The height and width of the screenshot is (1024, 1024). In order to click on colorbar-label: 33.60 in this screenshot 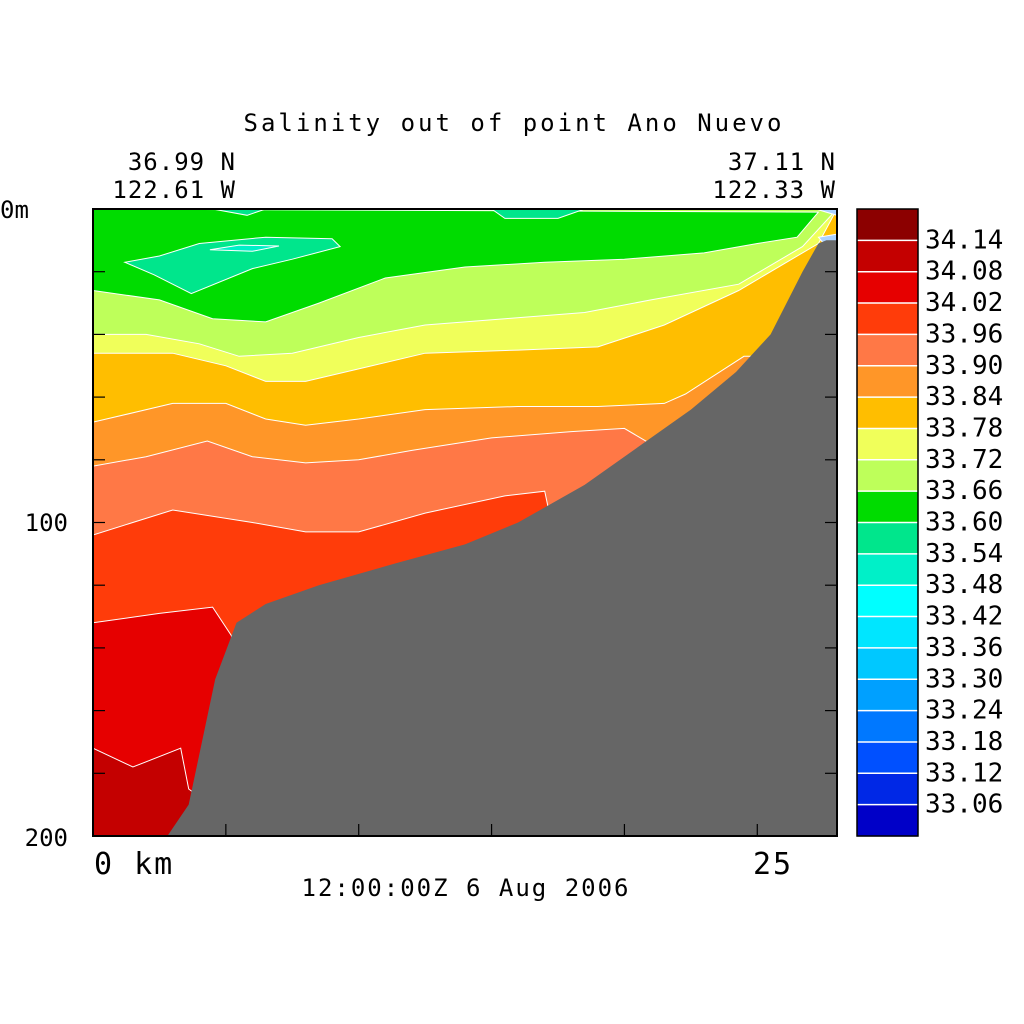, I will do `click(964, 523)`.